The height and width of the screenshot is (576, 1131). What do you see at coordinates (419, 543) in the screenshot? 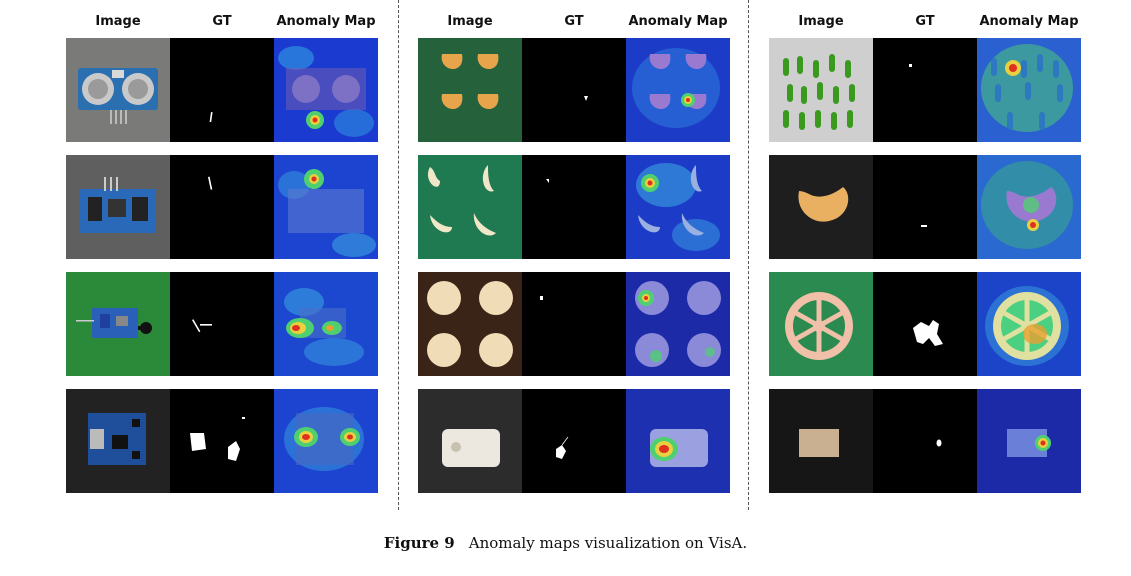
I see `caption-label: Figure 9` at bounding box center [419, 543].